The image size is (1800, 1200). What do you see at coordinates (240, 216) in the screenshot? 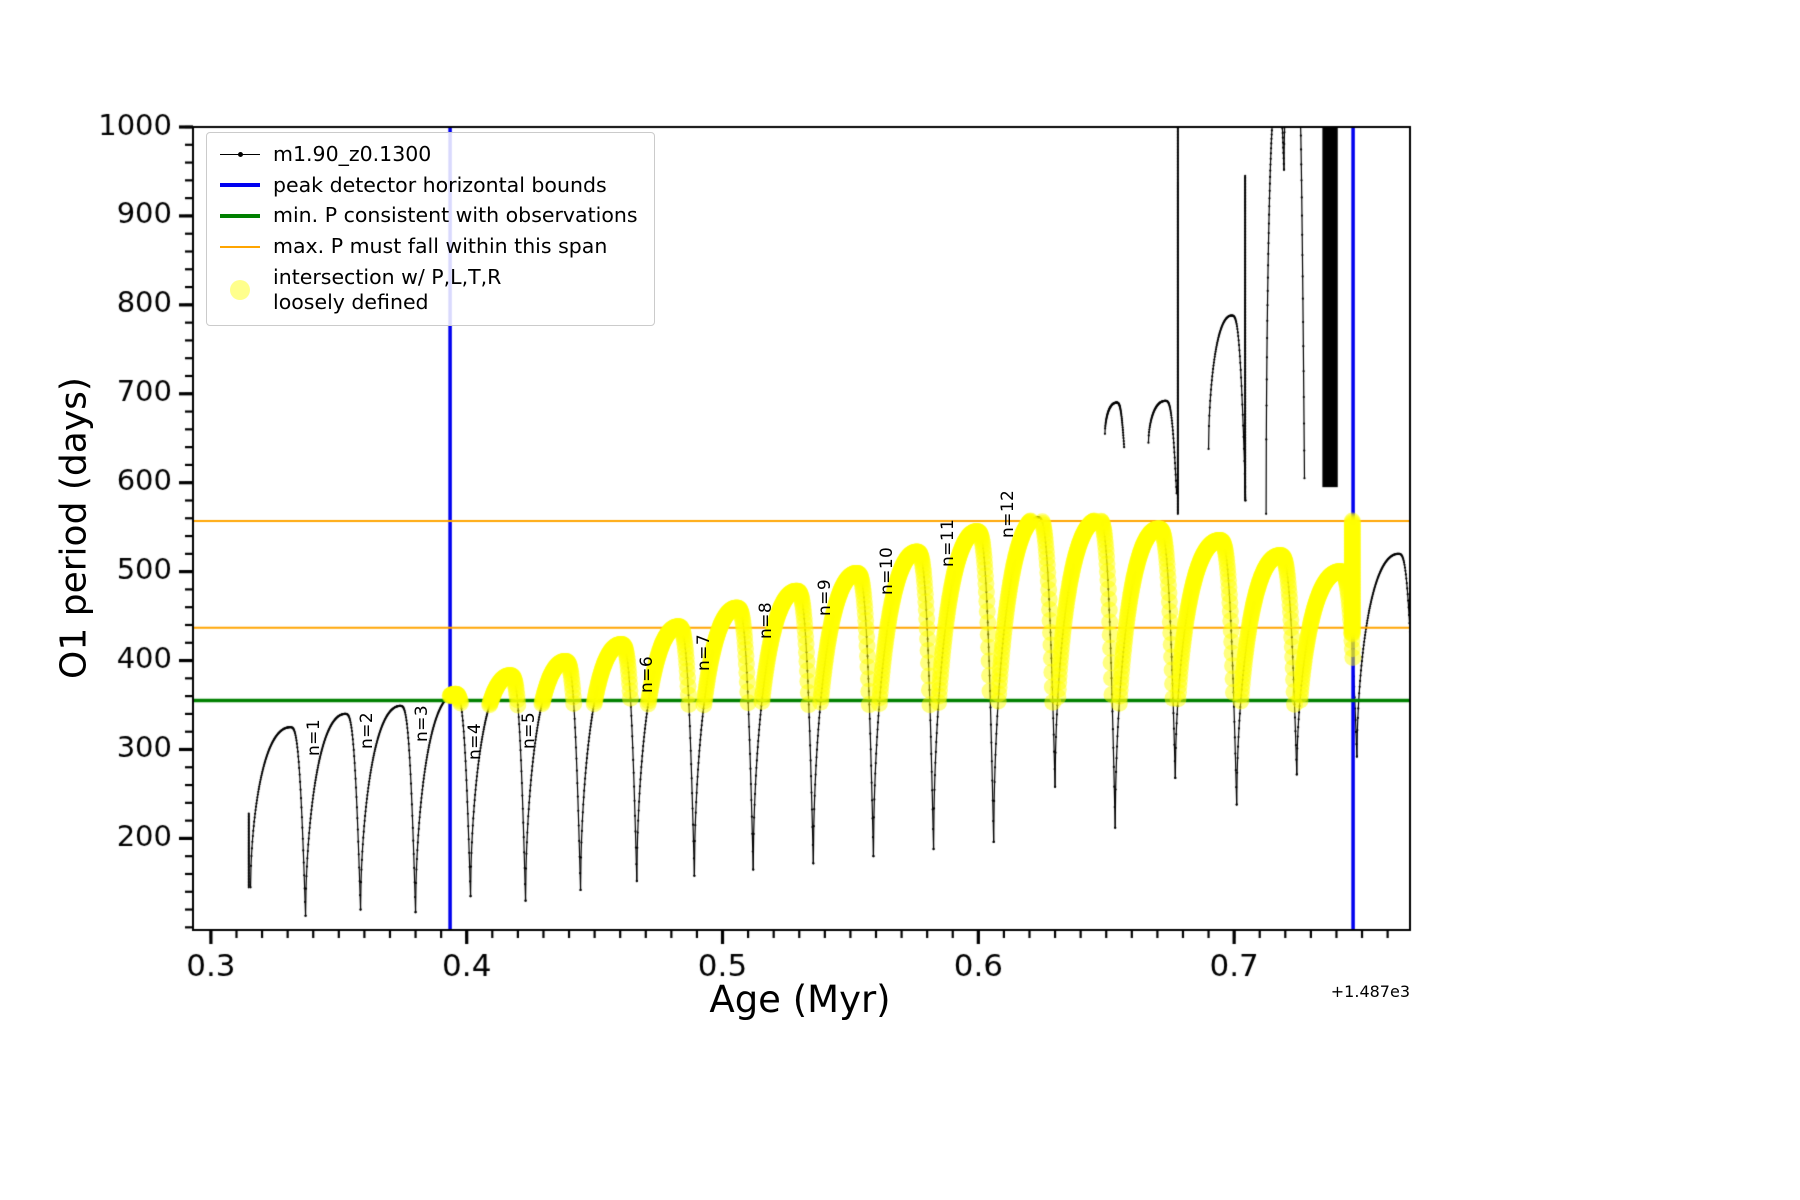
I see `green-line-icon` at bounding box center [240, 216].